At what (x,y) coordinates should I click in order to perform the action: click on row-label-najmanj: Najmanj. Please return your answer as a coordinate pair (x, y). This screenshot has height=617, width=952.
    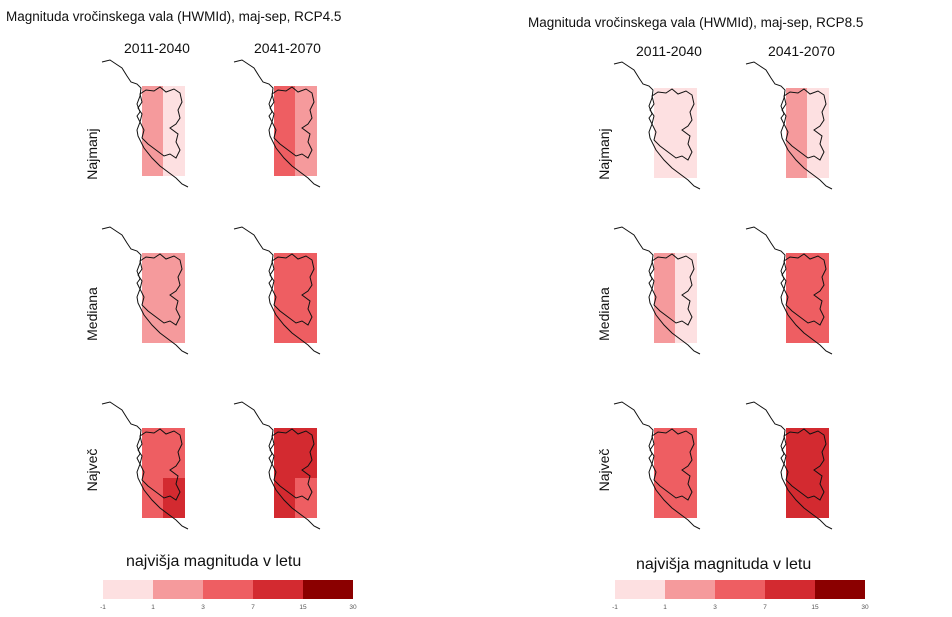
    Looking at the image, I should click on (92, 154).